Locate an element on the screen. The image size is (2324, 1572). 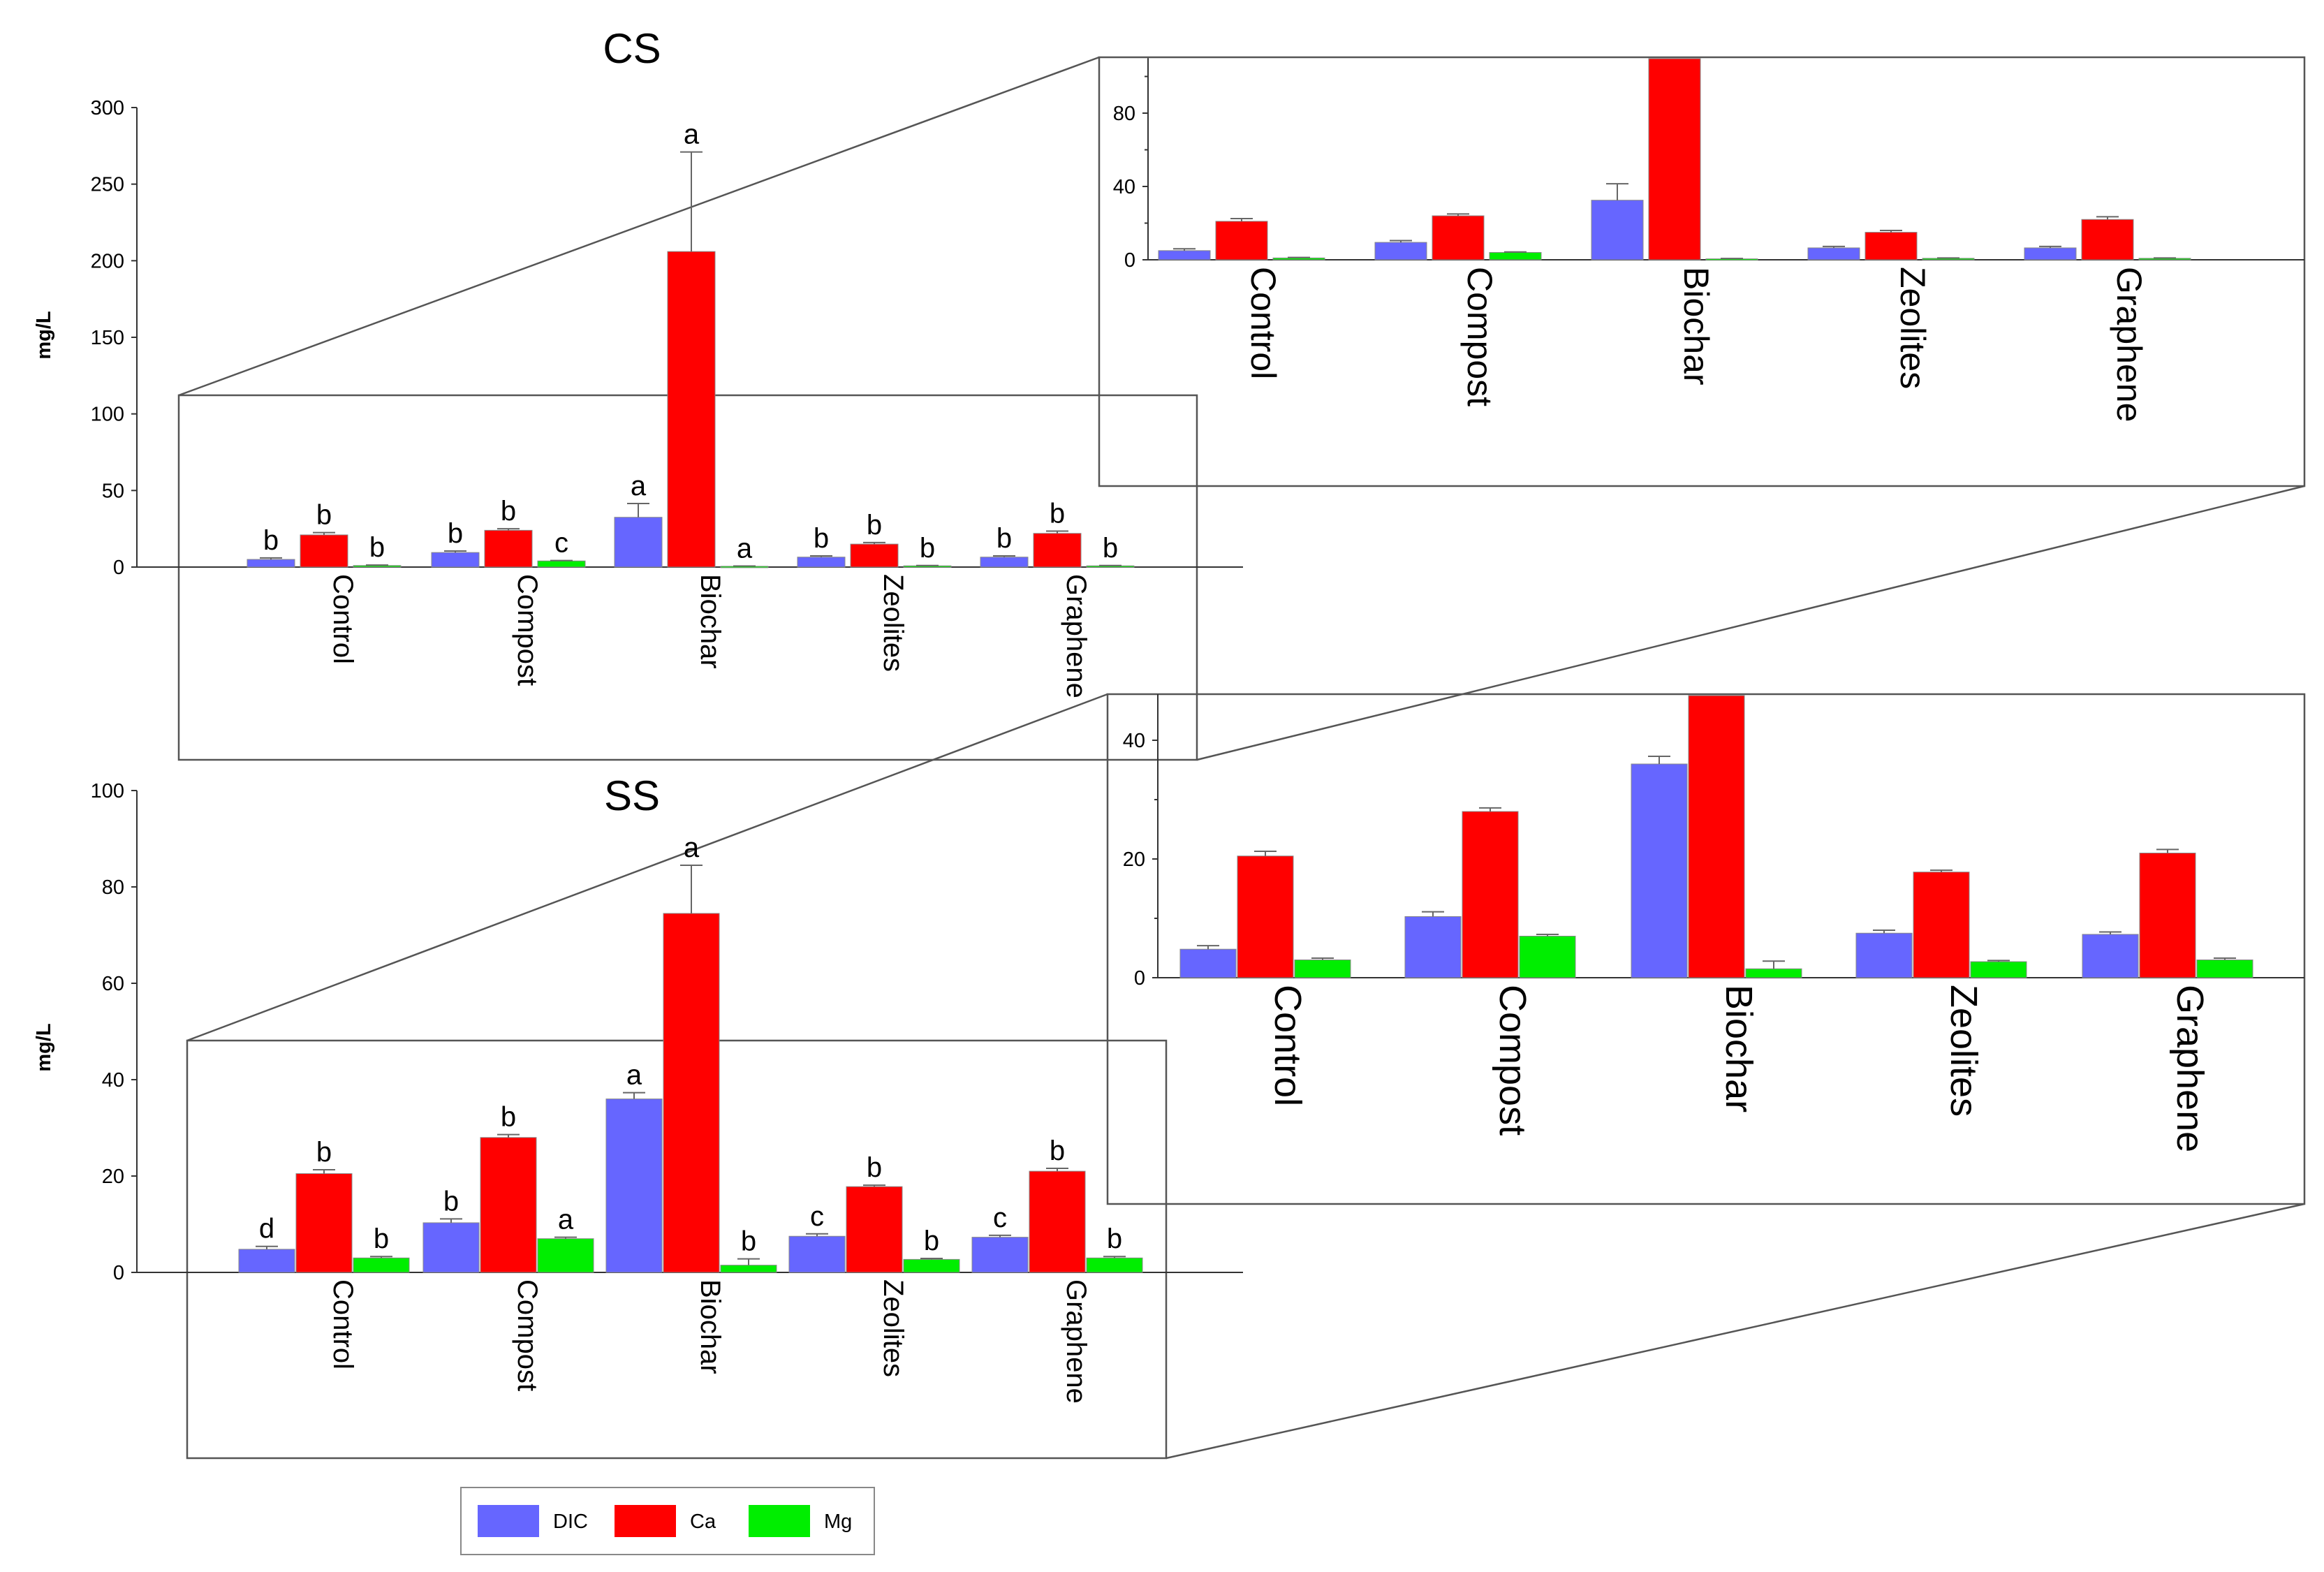
y-axis-label: mg/L is located at coordinates (44, 1047).